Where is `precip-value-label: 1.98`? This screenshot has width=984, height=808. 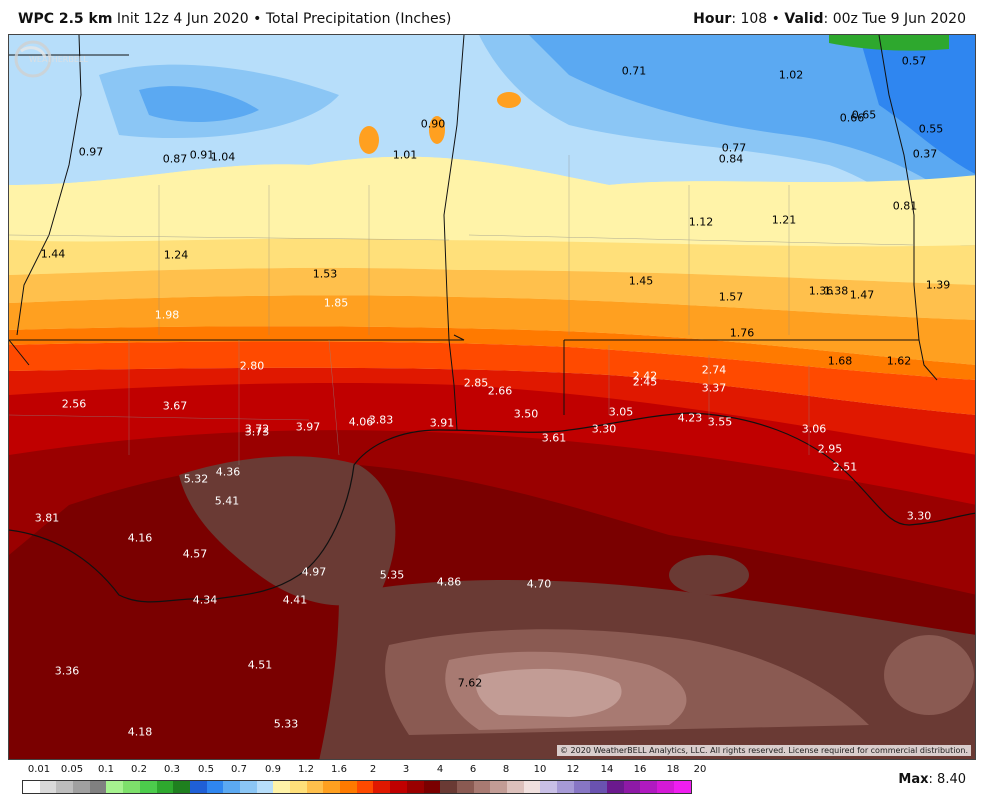 precip-value-label: 1.98 is located at coordinates (167, 315).